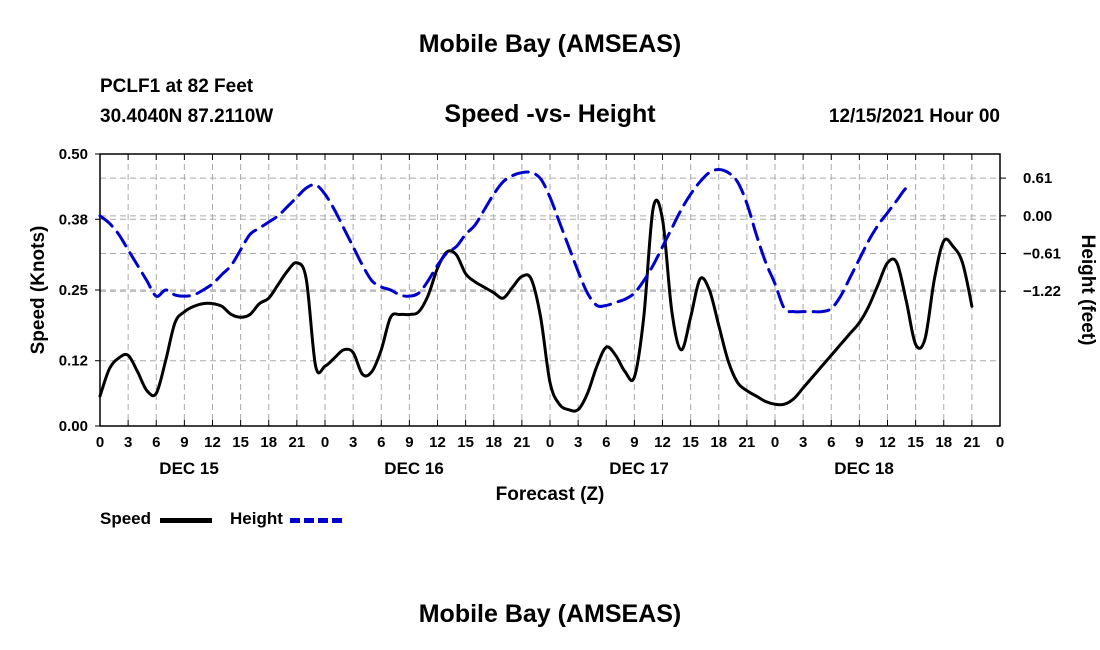  I want to click on x-day-label: DEC 17, so click(639, 468).